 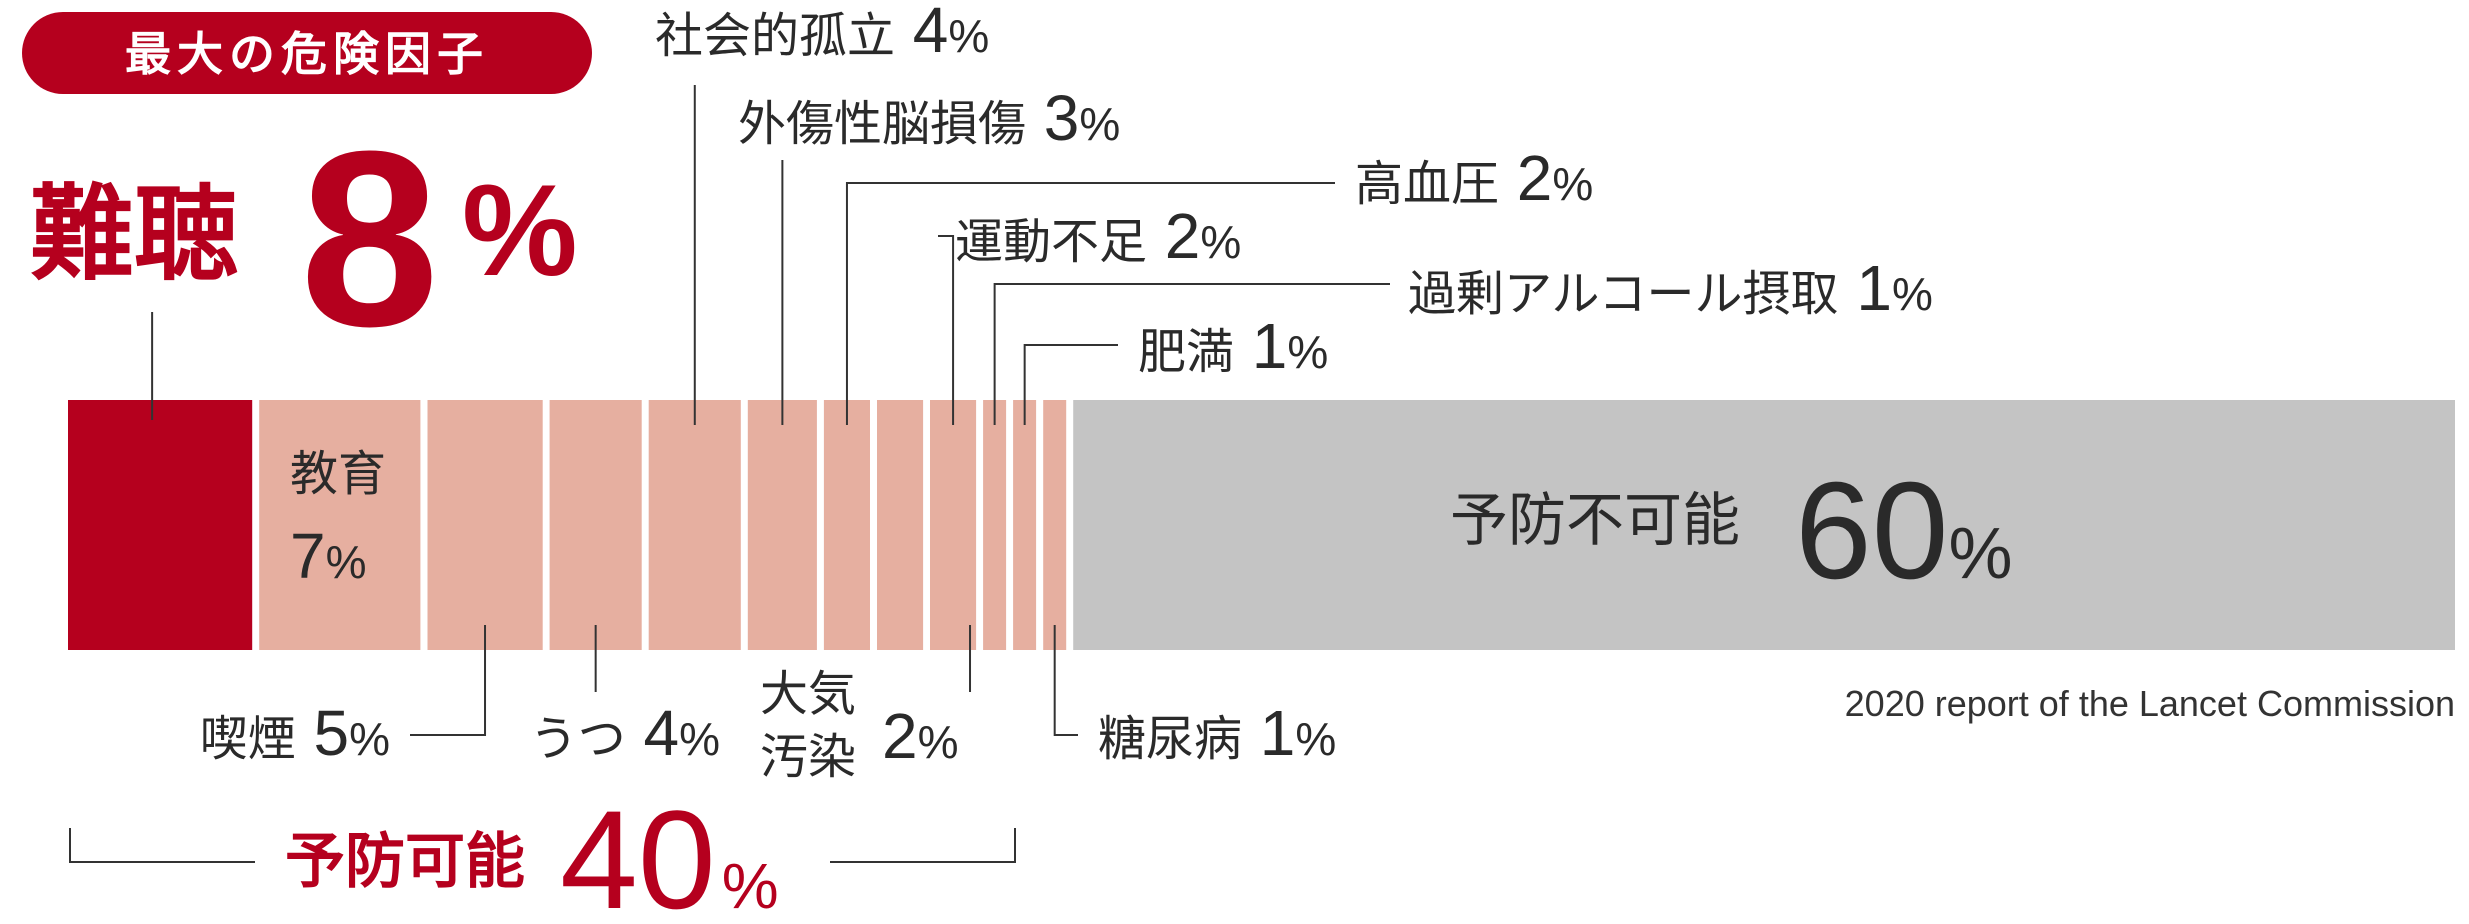 What do you see at coordinates (1904, 531) in the screenshot?
I see `value-non-preventable: 60%` at bounding box center [1904, 531].